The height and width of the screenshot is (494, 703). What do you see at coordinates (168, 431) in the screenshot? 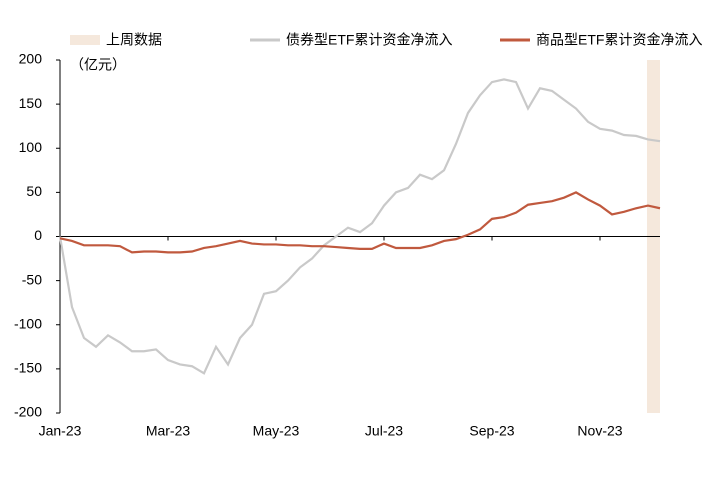
I see `x-tick-label: Mar-23` at bounding box center [168, 431].